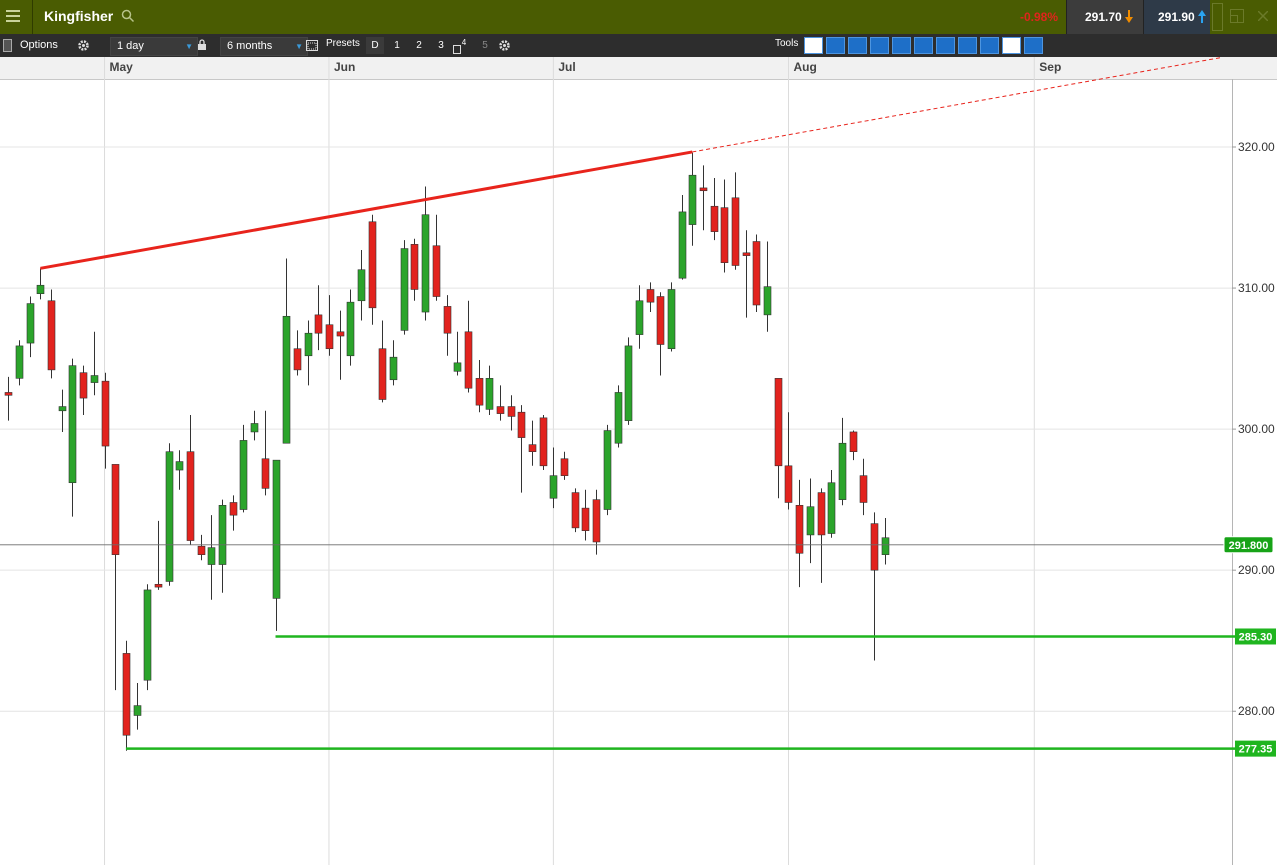 Image resolution: width=1277 pixels, height=865 pixels. Describe the element at coordinates (375, 45) in the screenshot. I see `preset-button: D` at that location.